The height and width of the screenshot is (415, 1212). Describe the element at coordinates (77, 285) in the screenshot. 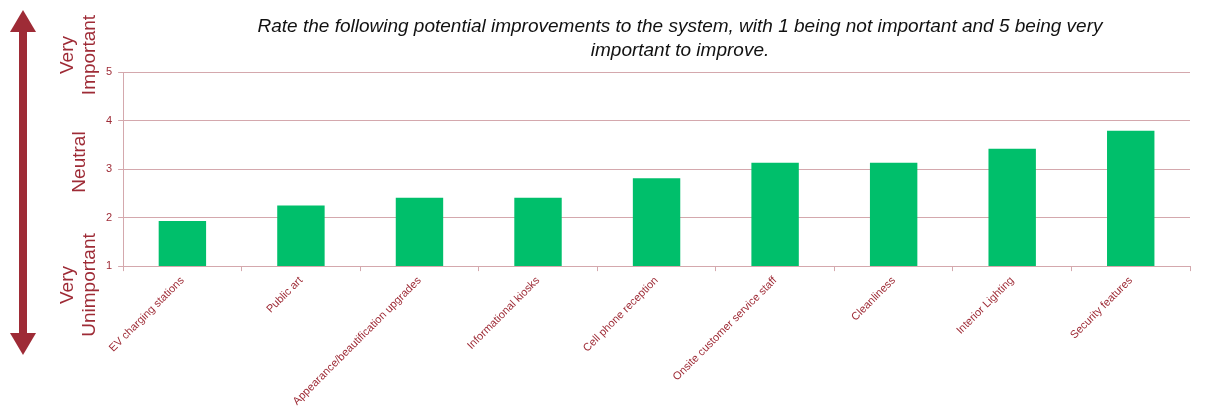

I see `text: Very Unimportant` at that location.